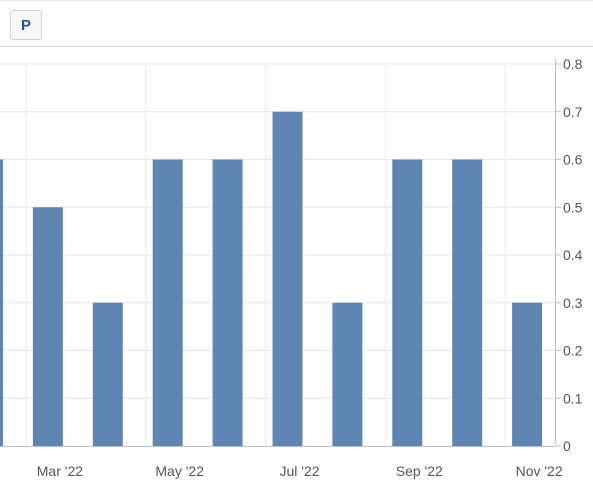  Describe the element at coordinates (573, 351) in the screenshot. I see `y-tick-label: 0.2` at that location.